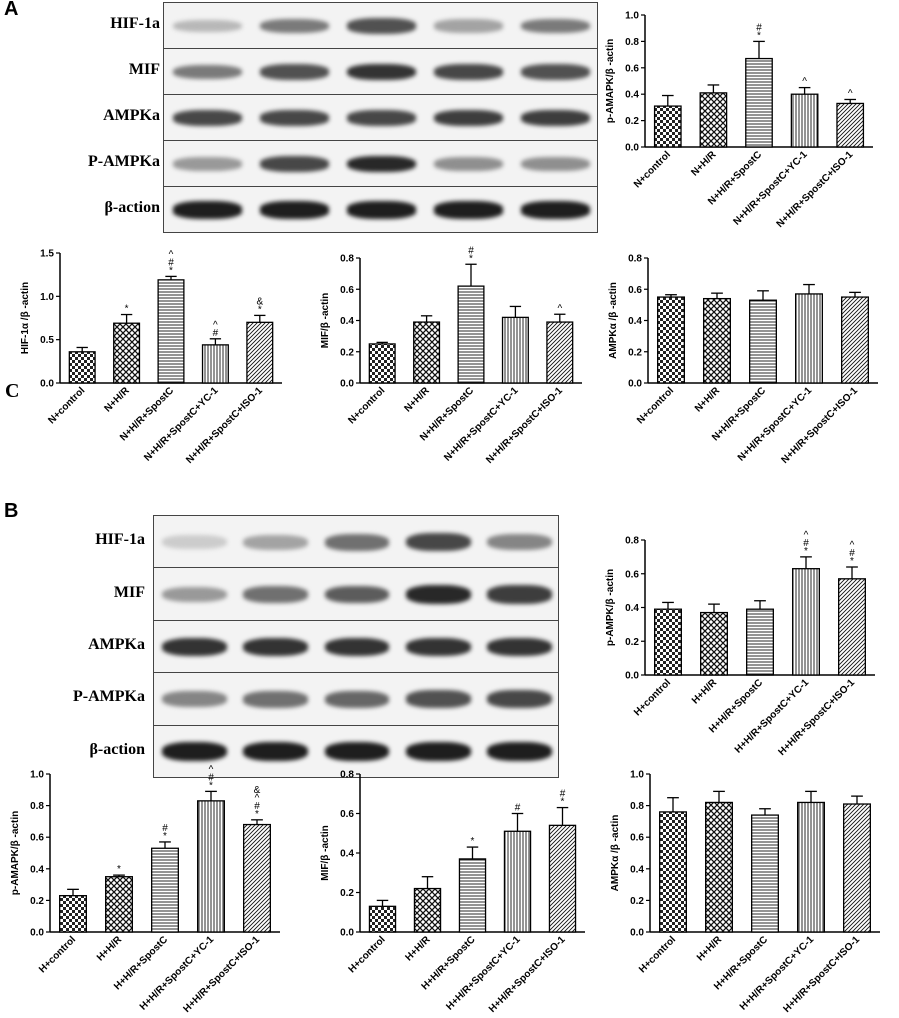 This screenshot has width=899, height=1018. I want to click on y-tick-label: 0.2, so click(632, 642).